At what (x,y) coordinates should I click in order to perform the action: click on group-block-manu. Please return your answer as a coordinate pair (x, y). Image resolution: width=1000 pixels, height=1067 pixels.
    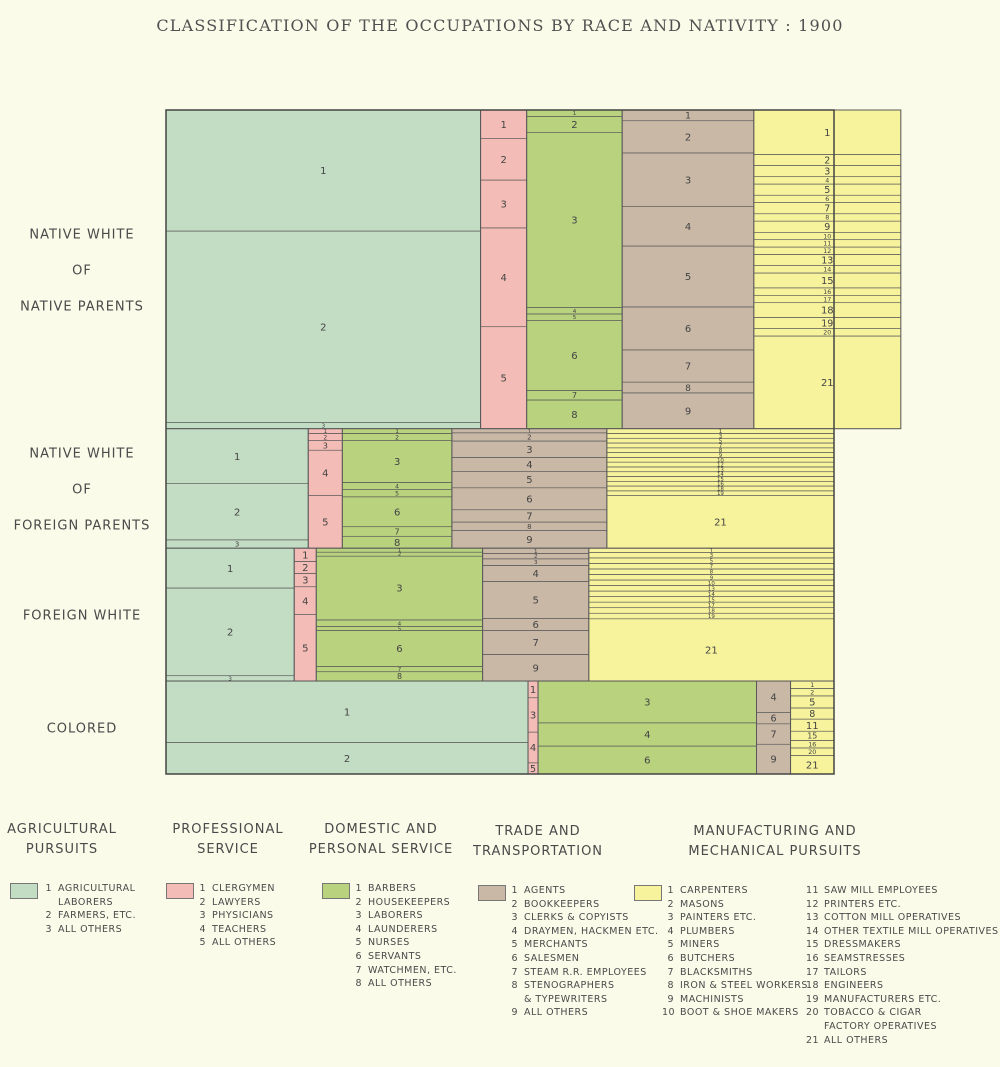
    Looking at the image, I should click on (720, 488).